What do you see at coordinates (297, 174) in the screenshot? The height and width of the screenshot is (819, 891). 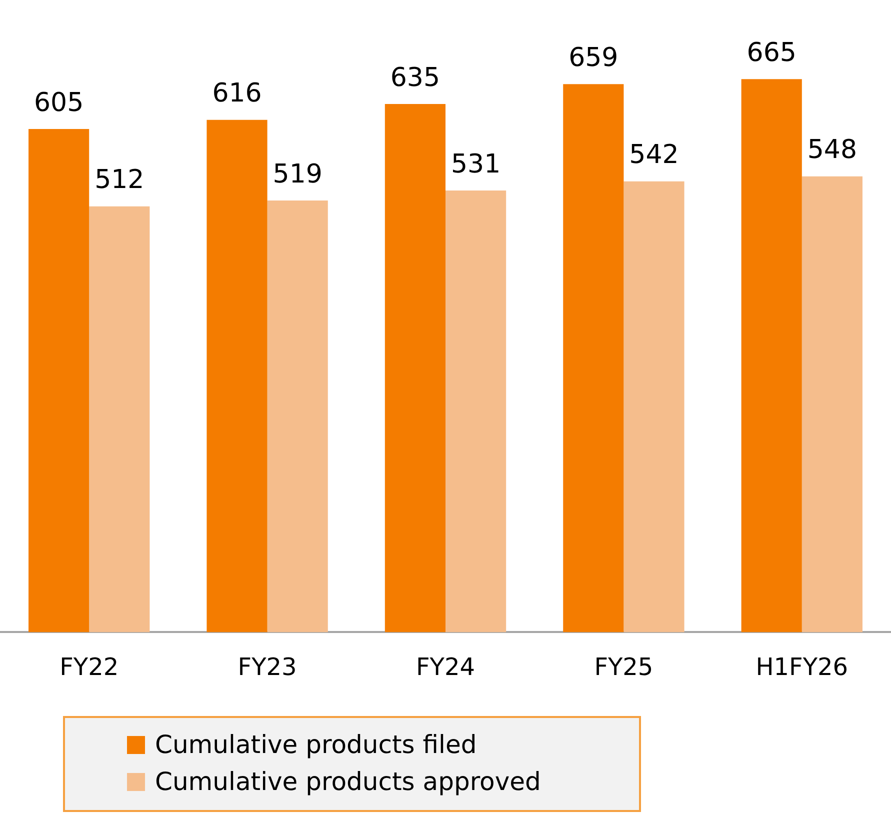 I see `data-label: 519` at bounding box center [297, 174].